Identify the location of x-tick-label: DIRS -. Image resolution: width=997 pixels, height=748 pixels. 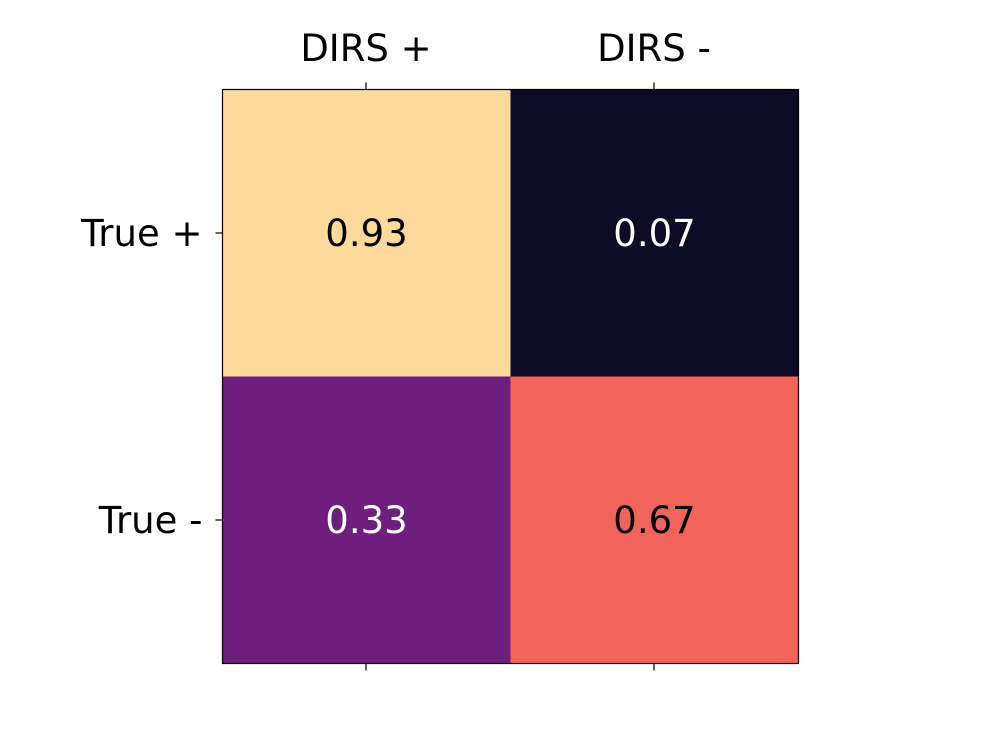
(654, 48).